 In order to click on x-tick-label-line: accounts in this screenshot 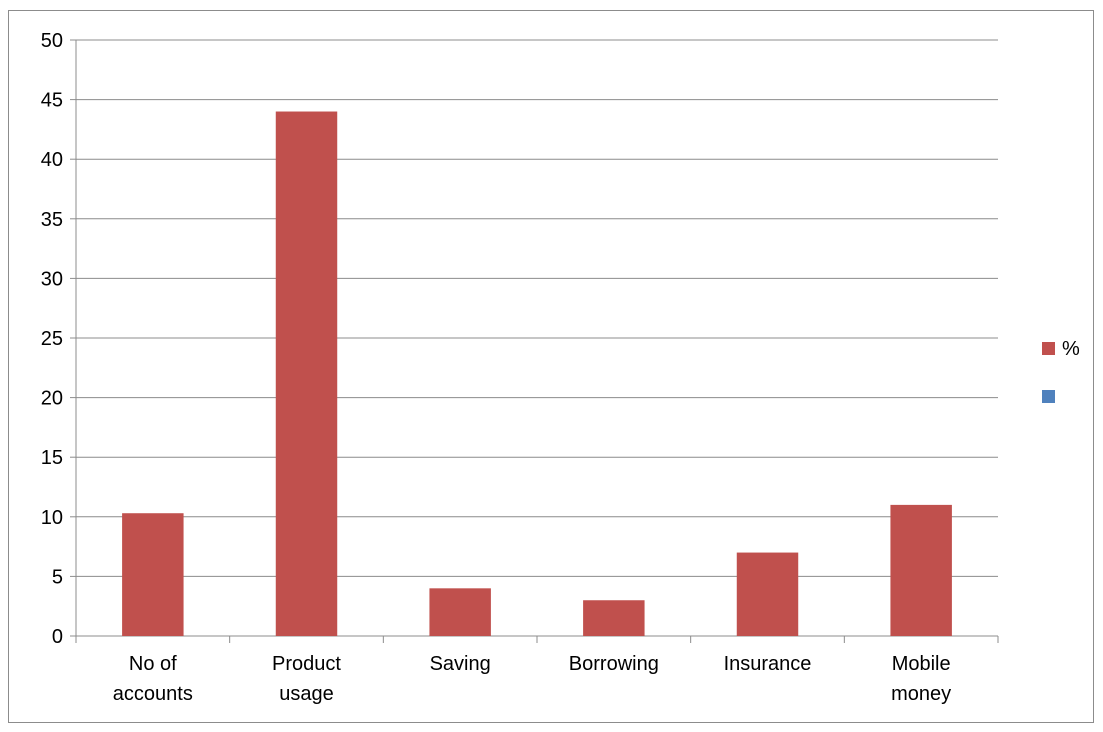, I will do `click(153, 694)`.